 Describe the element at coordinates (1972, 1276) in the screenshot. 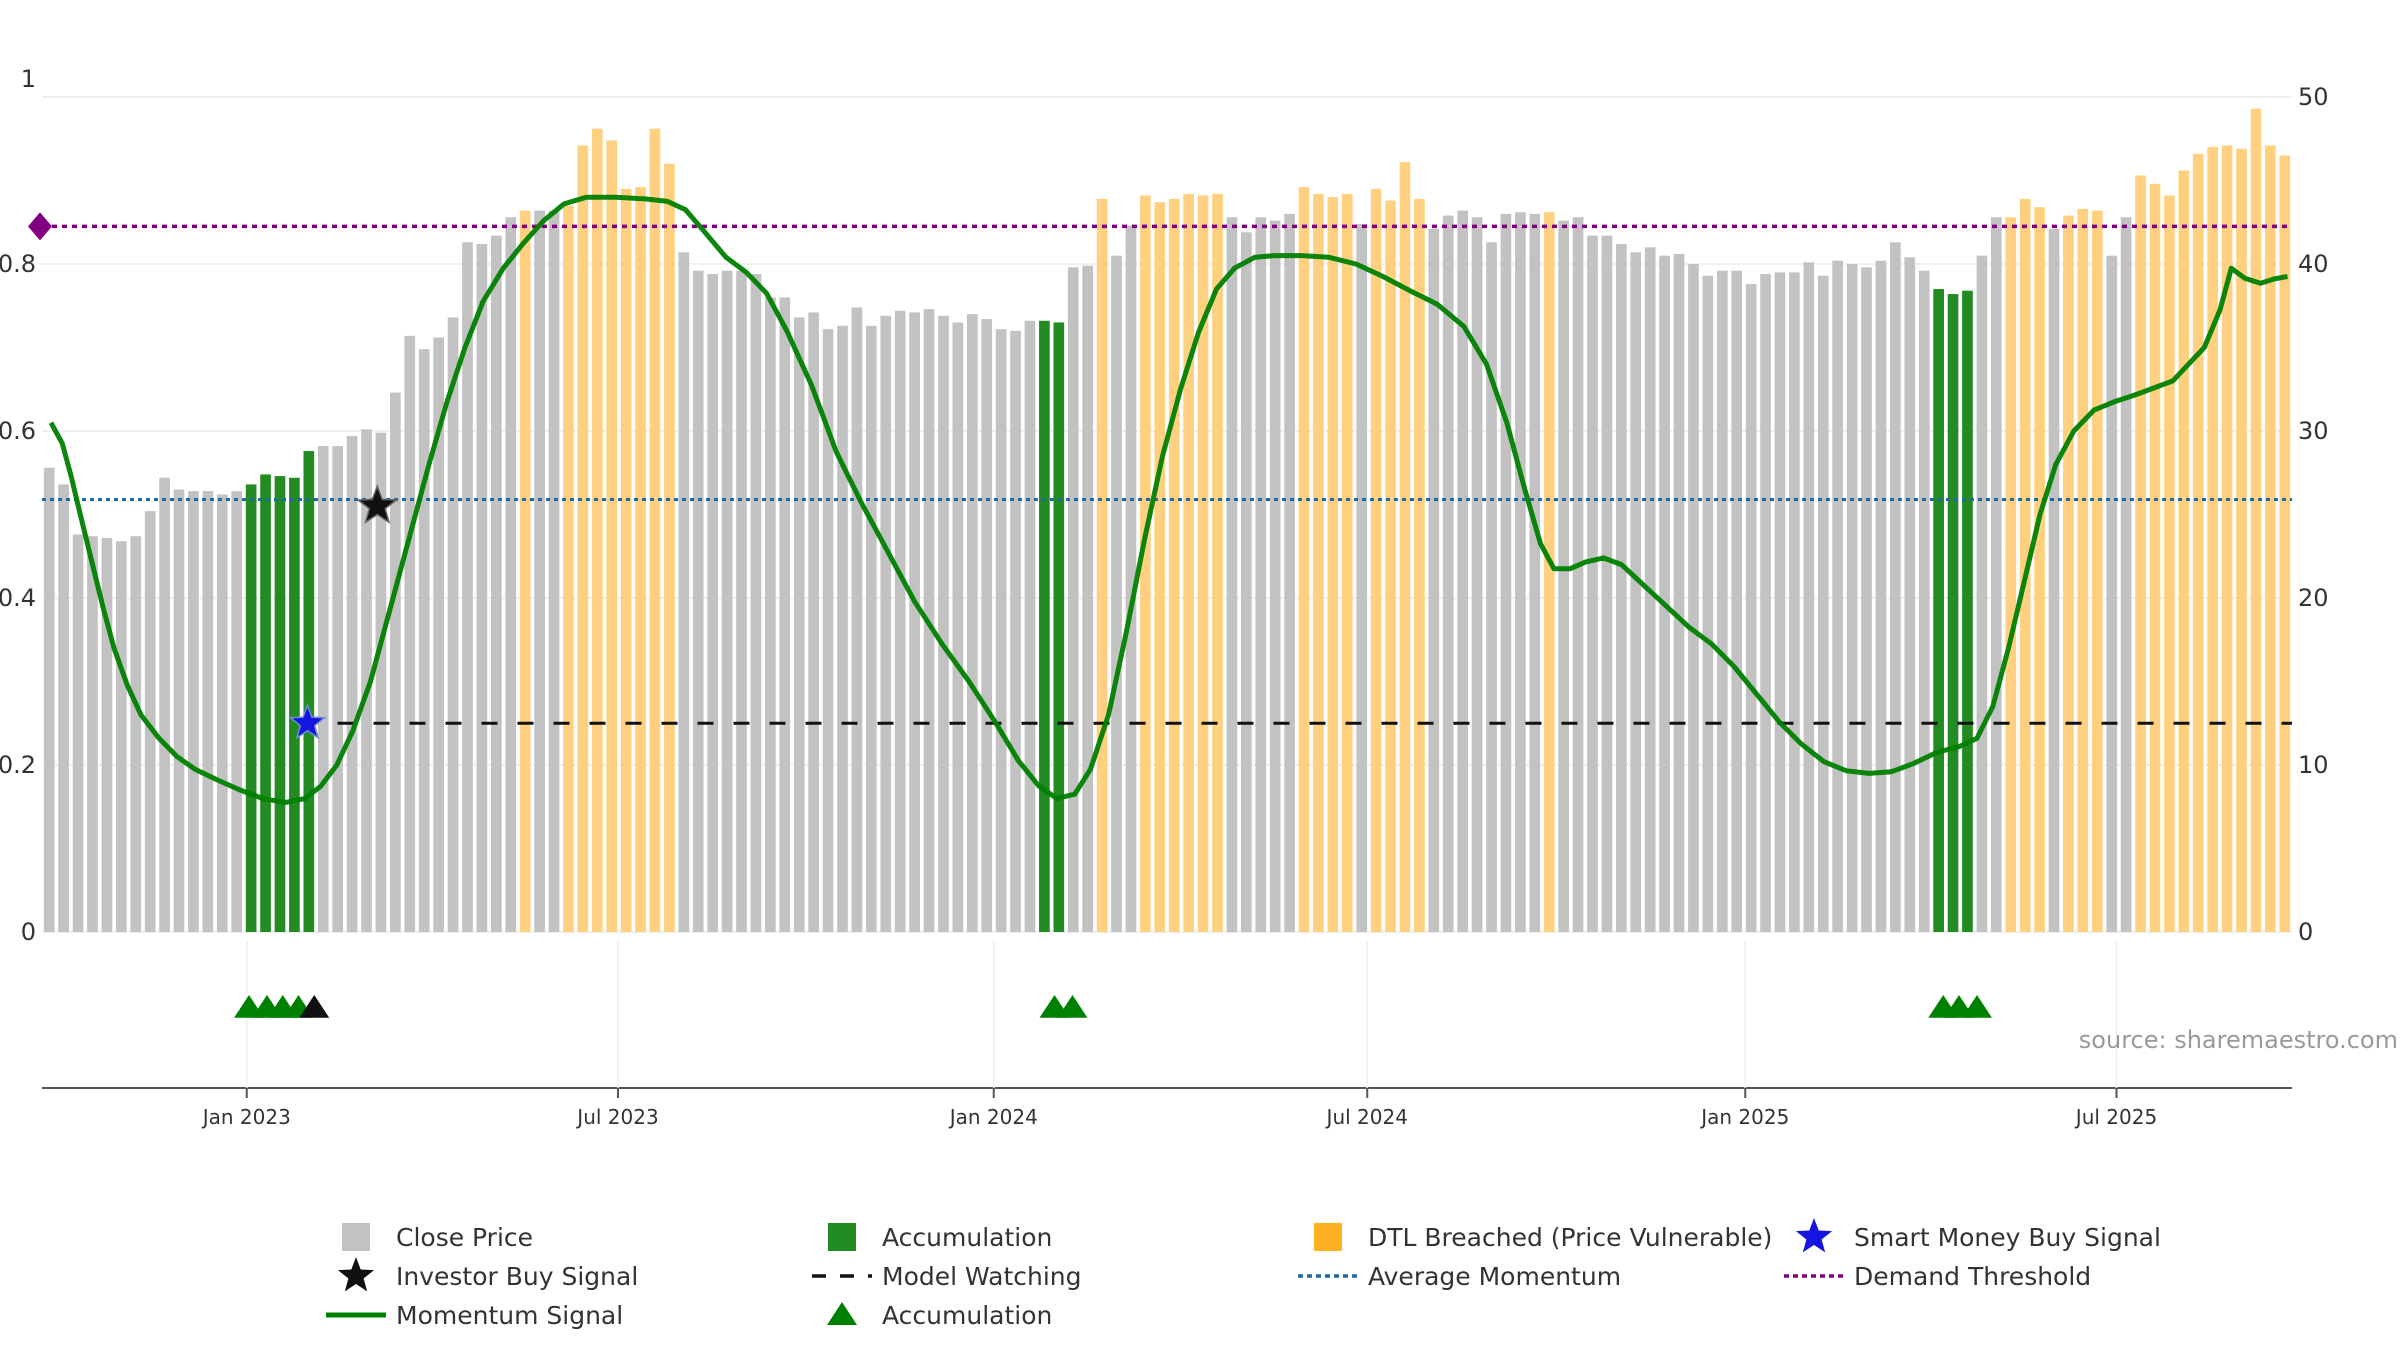

I see `legend-demand-threshold-label: Demand Threshold` at that location.